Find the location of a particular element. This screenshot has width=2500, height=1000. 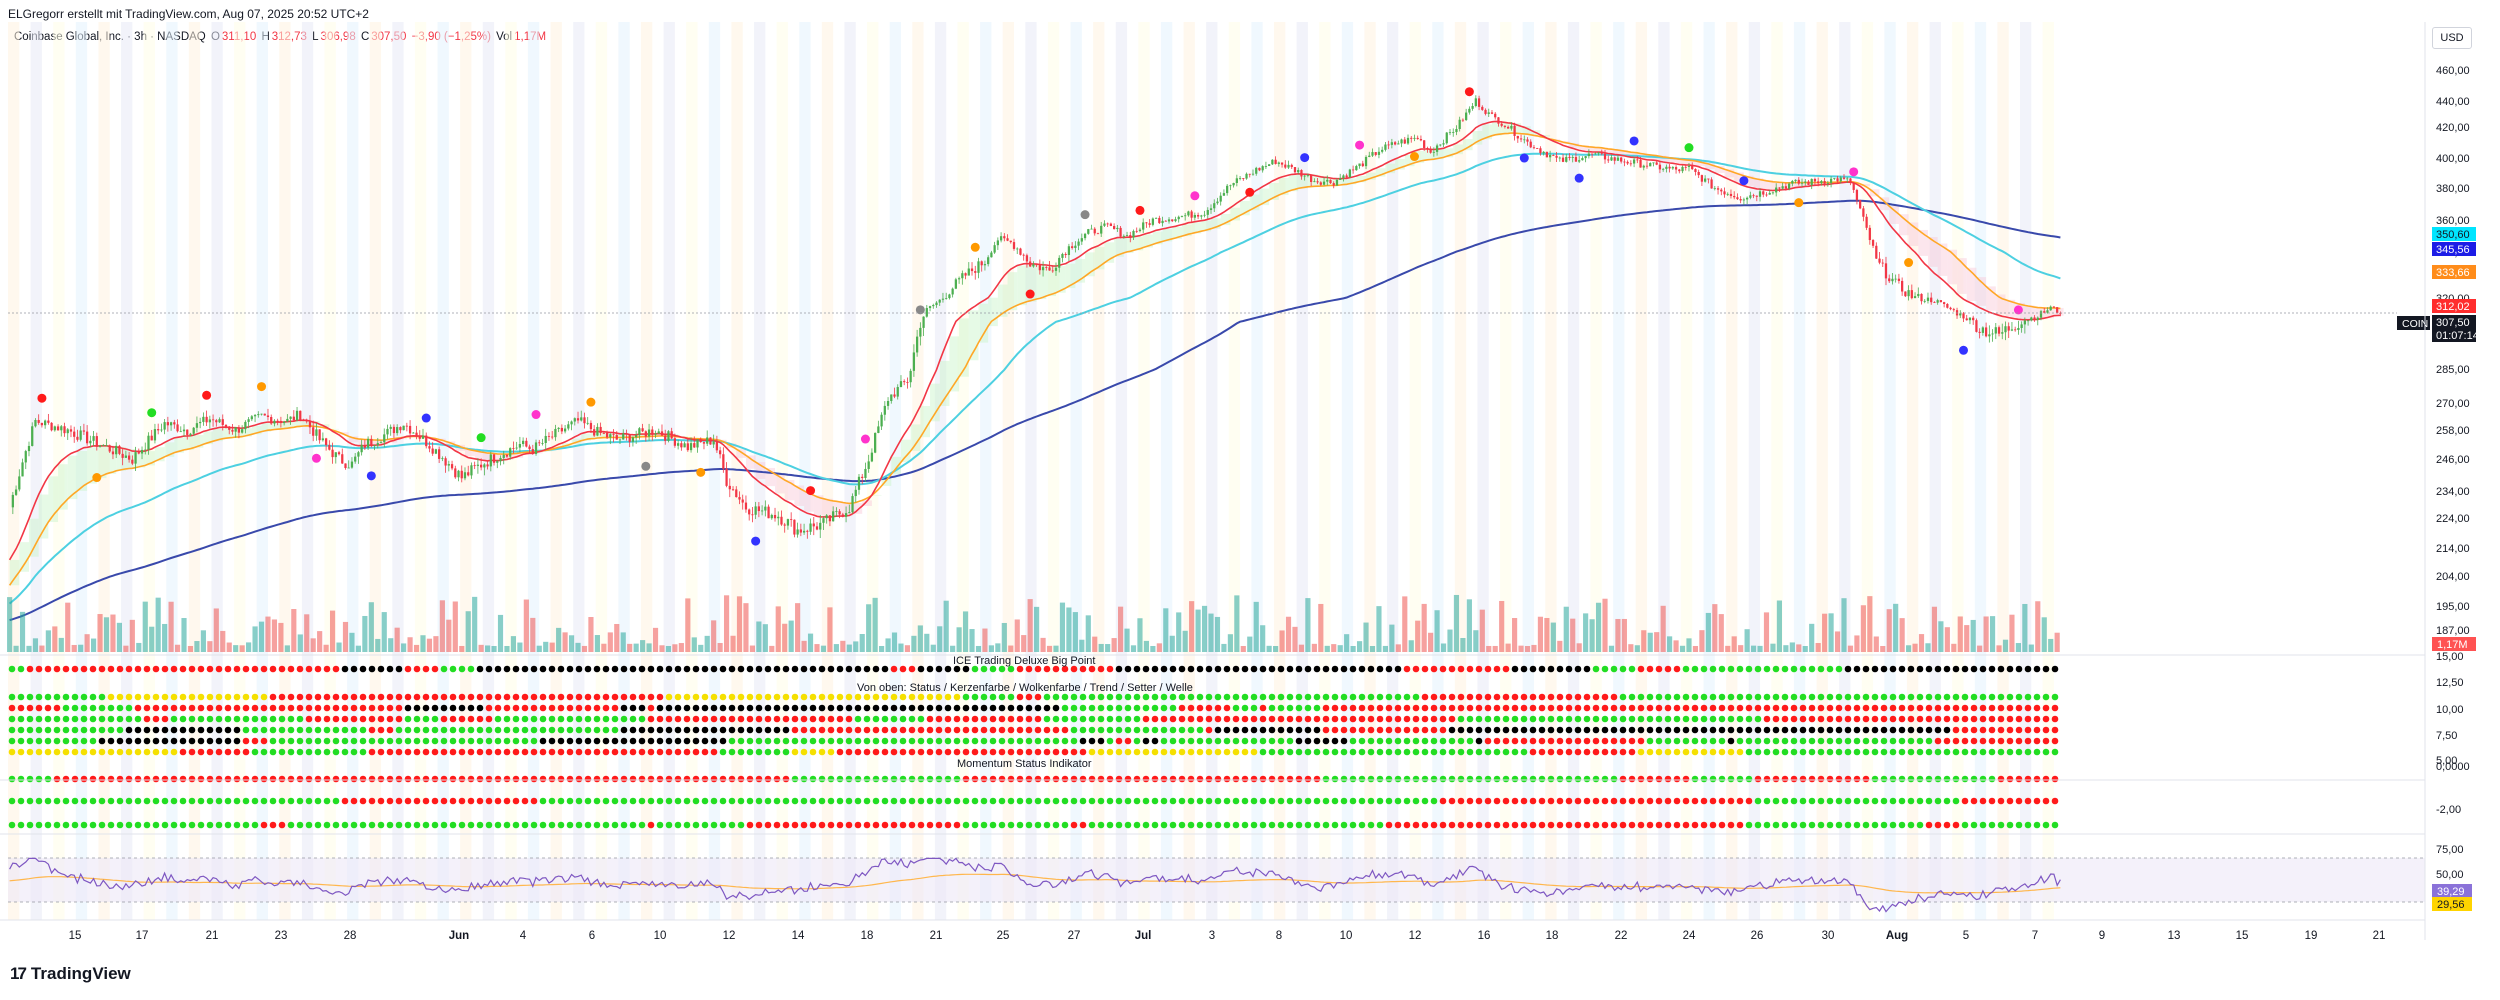

indicator-tick-label: 75,00 is located at coordinates (2450, 850).